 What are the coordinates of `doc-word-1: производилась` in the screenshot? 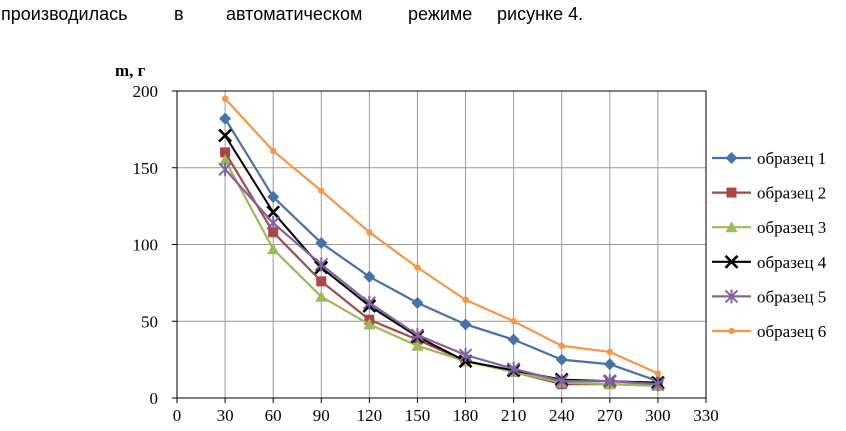 It's located at (64, 14).